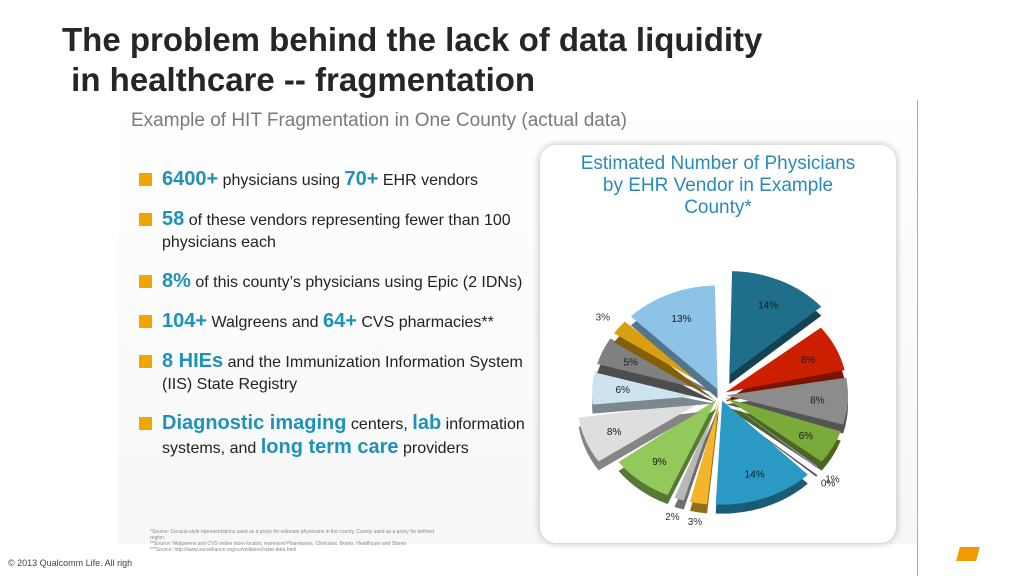 The width and height of the screenshot is (1024, 576). I want to click on chart-title-line-2: by EHR Vendor in Example, so click(718, 185).